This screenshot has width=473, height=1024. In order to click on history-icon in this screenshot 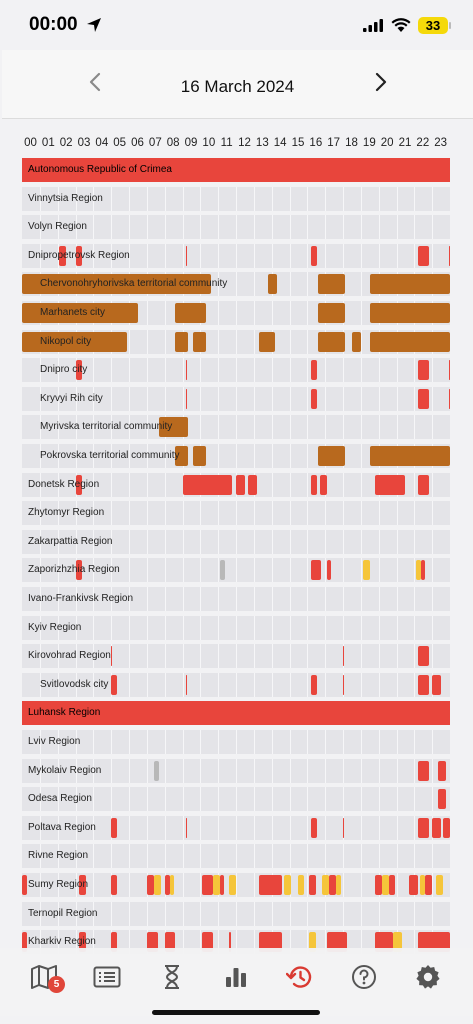, I will do `click(300, 977)`.